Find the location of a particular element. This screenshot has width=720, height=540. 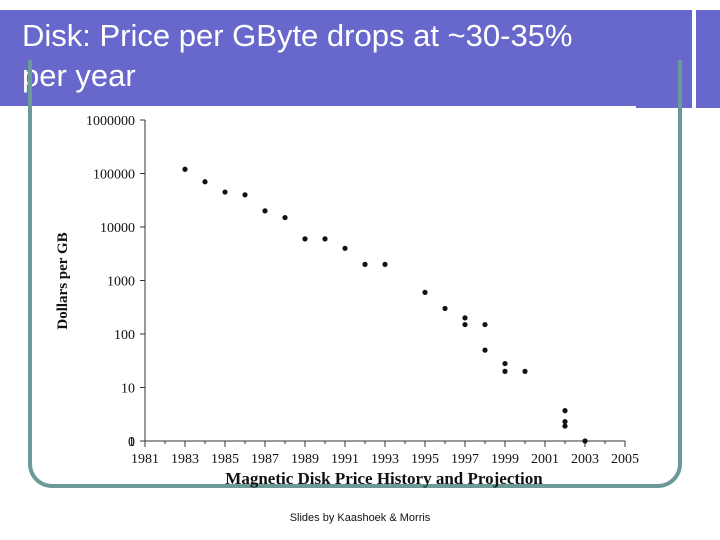

x-tick-label: 2005 is located at coordinates (625, 459).